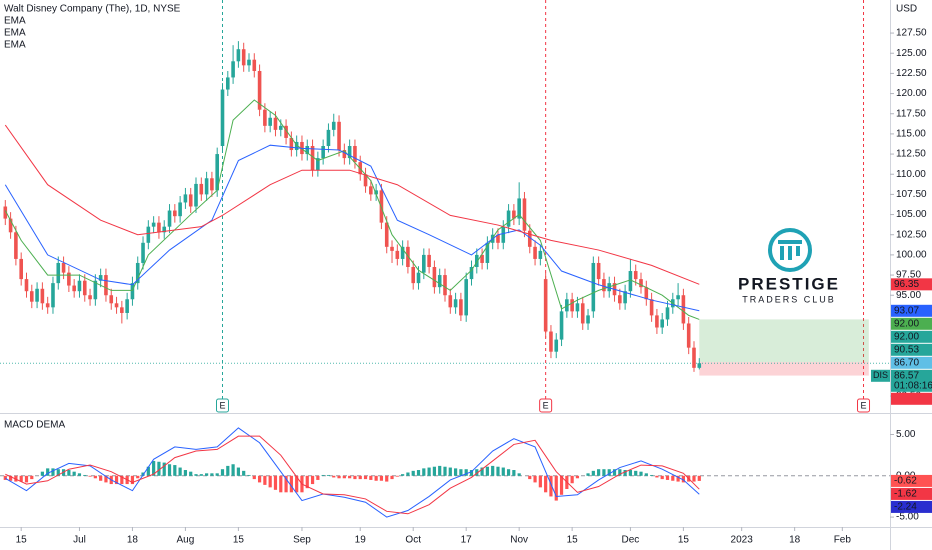 The height and width of the screenshot is (550, 932). Describe the element at coordinates (906, 375) in the screenshot. I see `last-price-label: 86.57` at that location.